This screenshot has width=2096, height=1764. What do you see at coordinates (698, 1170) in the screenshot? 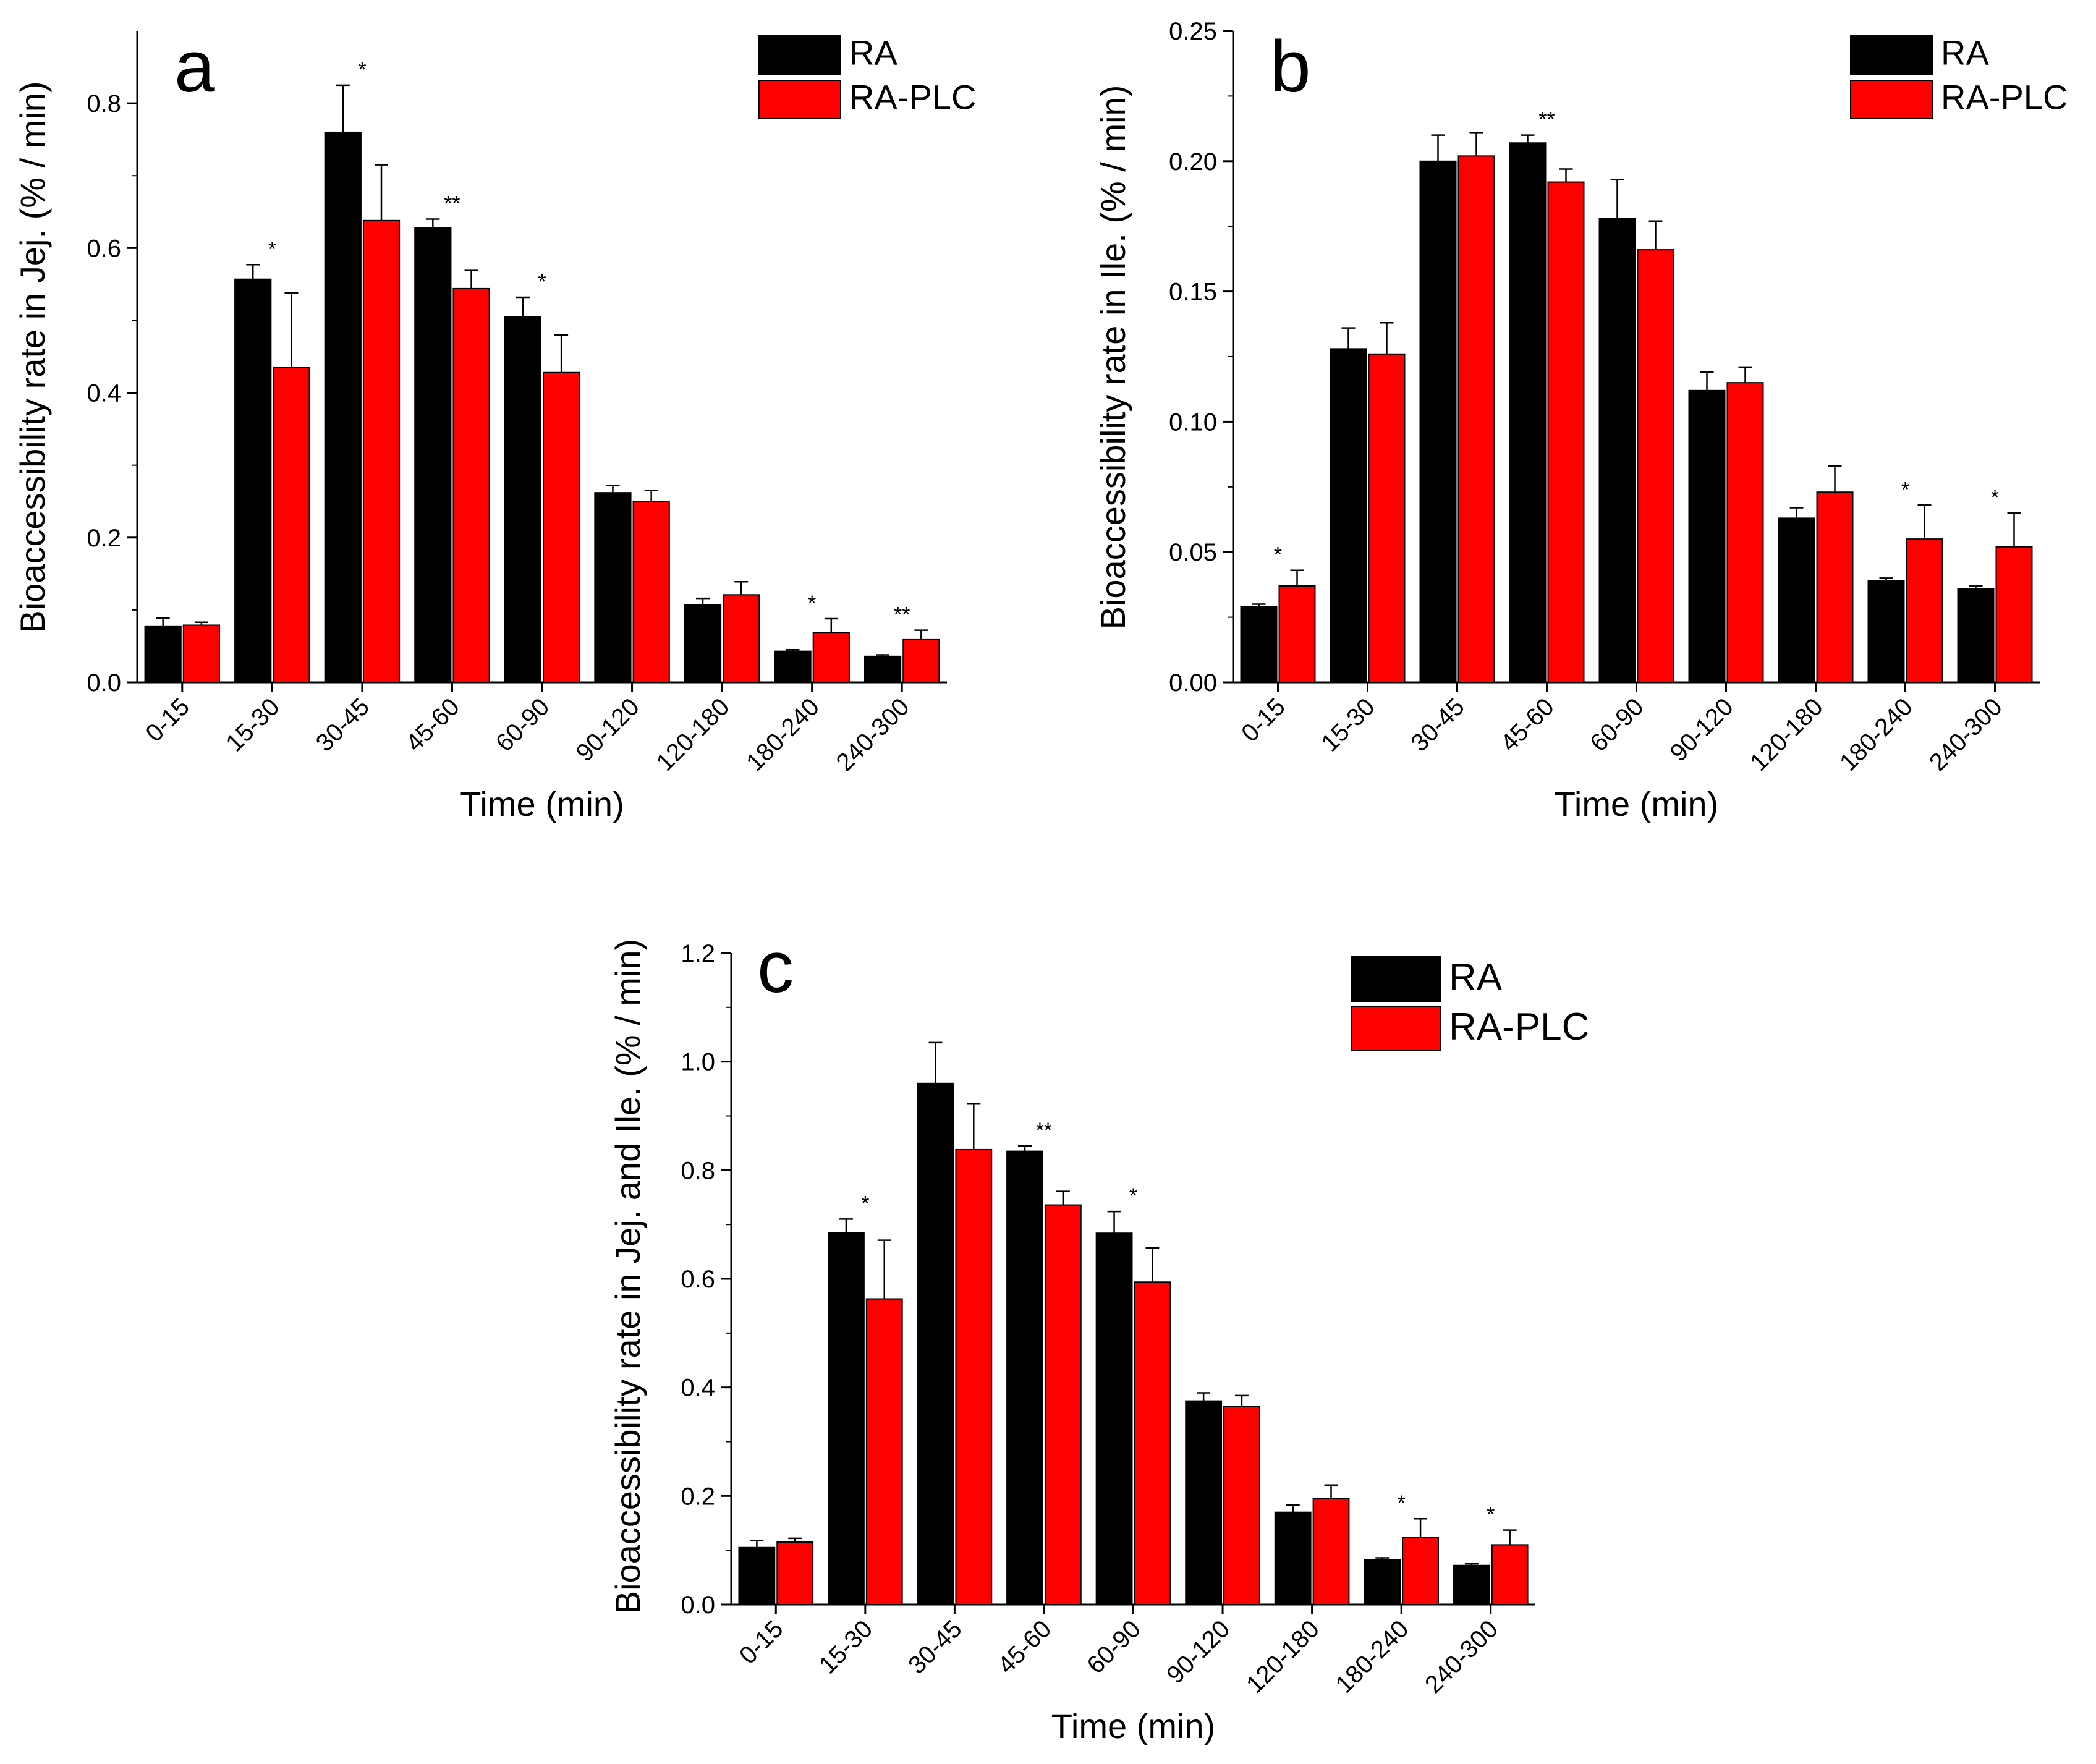
I see `y-tick-label: 0.8` at bounding box center [698, 1170].